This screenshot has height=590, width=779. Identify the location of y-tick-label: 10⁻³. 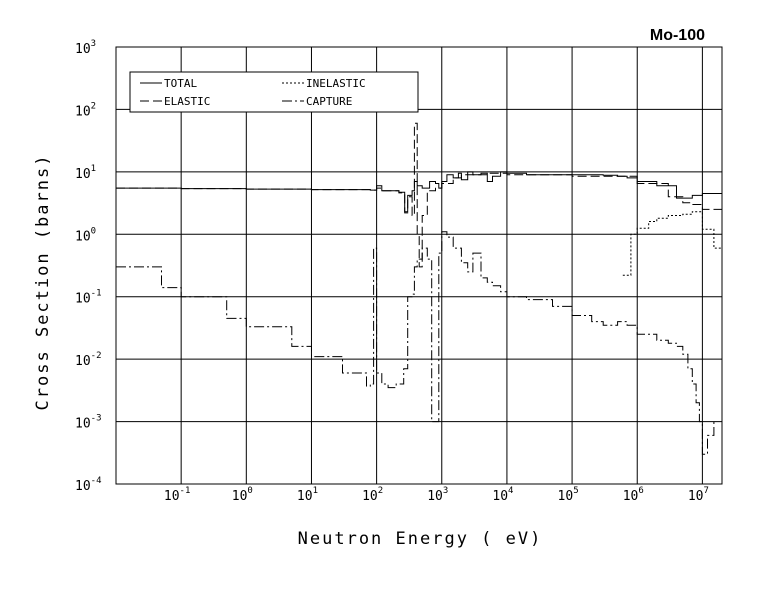
(88, 423).